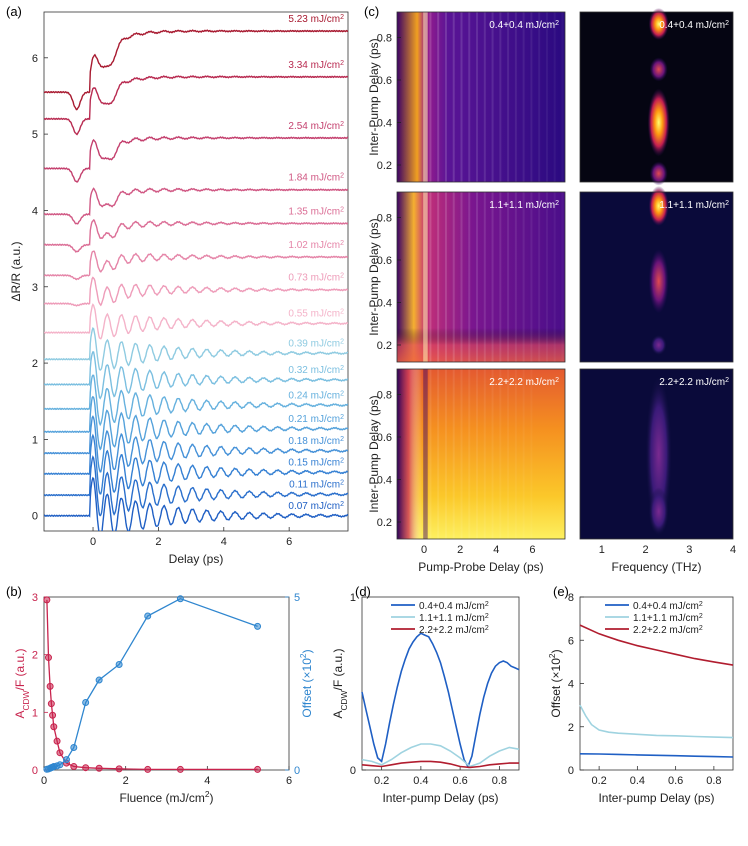  What do you see at coordinates (571, 598) in the screenshot?
I see `y-tick-label: 8` at bounding box center [571, 598].